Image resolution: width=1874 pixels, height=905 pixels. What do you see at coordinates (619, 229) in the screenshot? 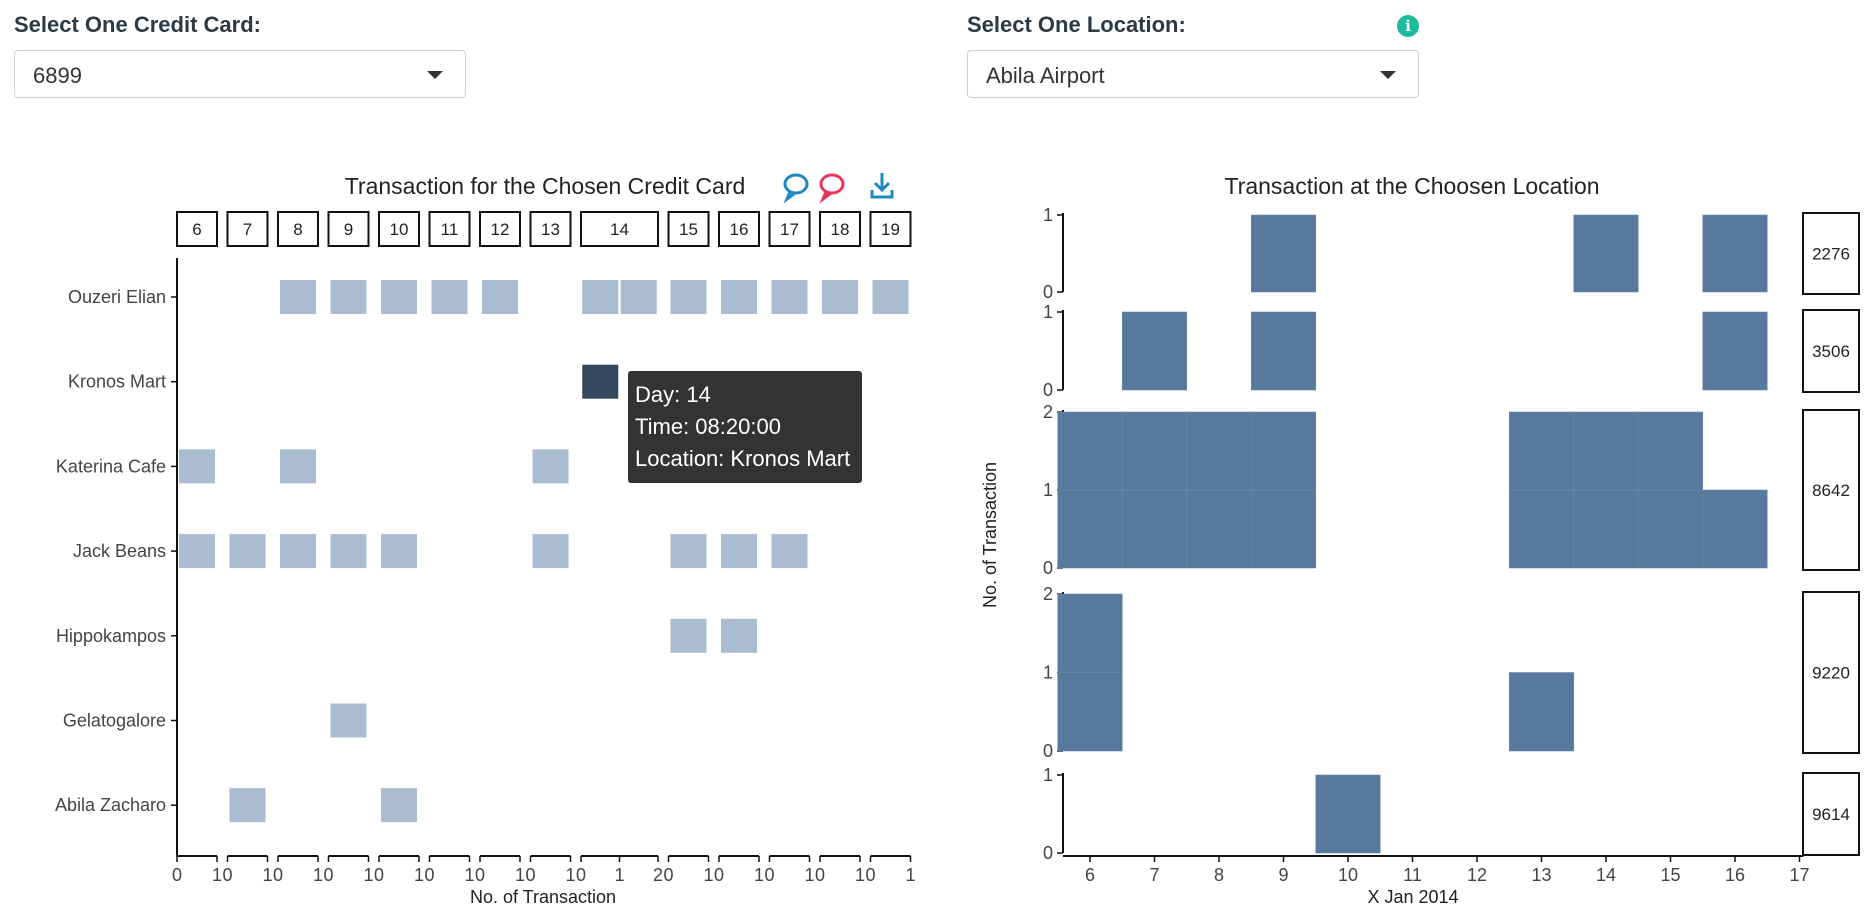
I see `facet-label: 14` at bounding box center [619, 229].